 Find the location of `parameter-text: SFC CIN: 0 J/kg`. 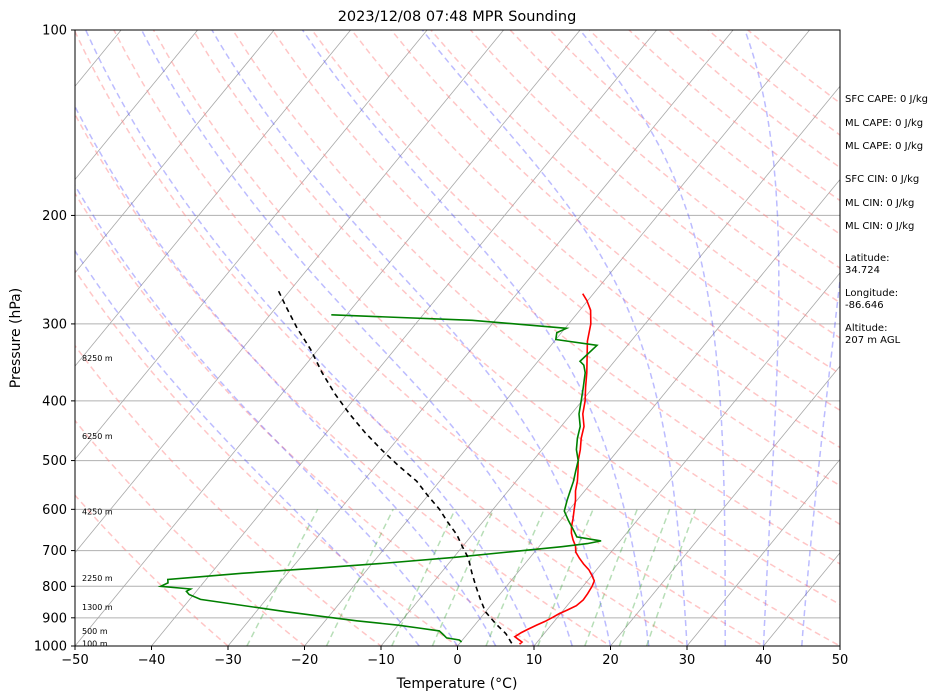

parameter-text: SFC CIN: 0 J/kg is located at coordinates (882, 179).